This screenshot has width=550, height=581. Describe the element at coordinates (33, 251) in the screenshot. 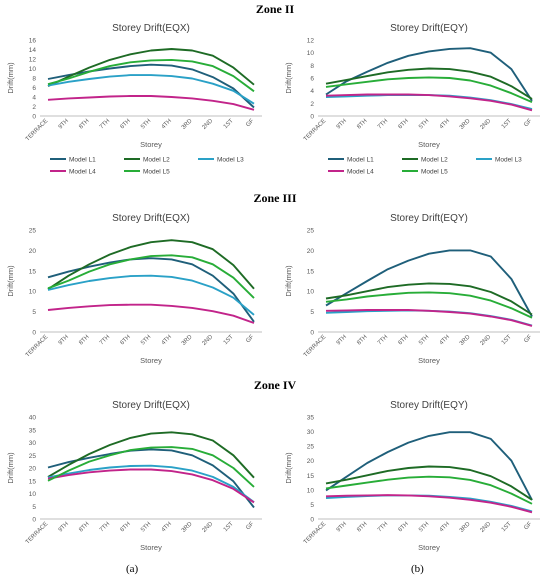

I see `y-tick-label: 20` at that location.